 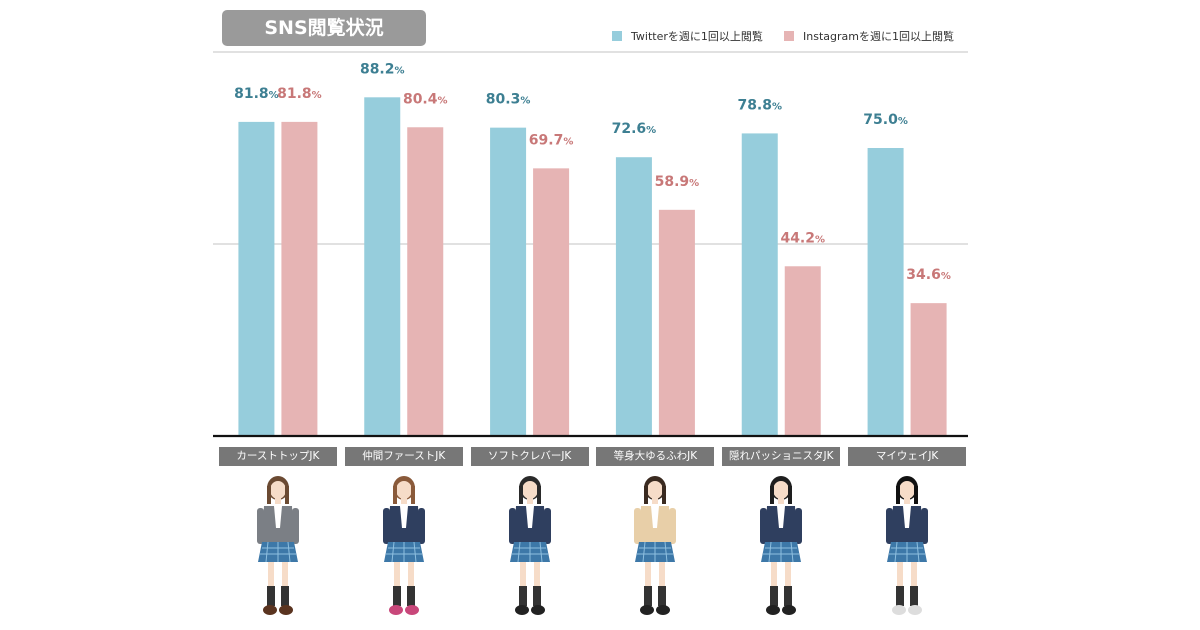 What do you see at coordinates (277, 456) in the screenshot?
I see `category-label: カーストトップJK` at bounding box center [277, 456].